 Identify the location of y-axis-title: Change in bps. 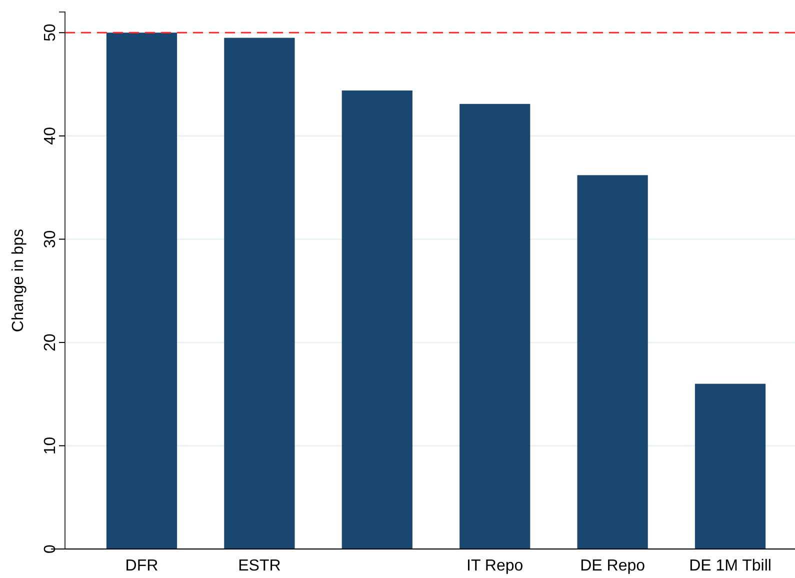
(18, 280).